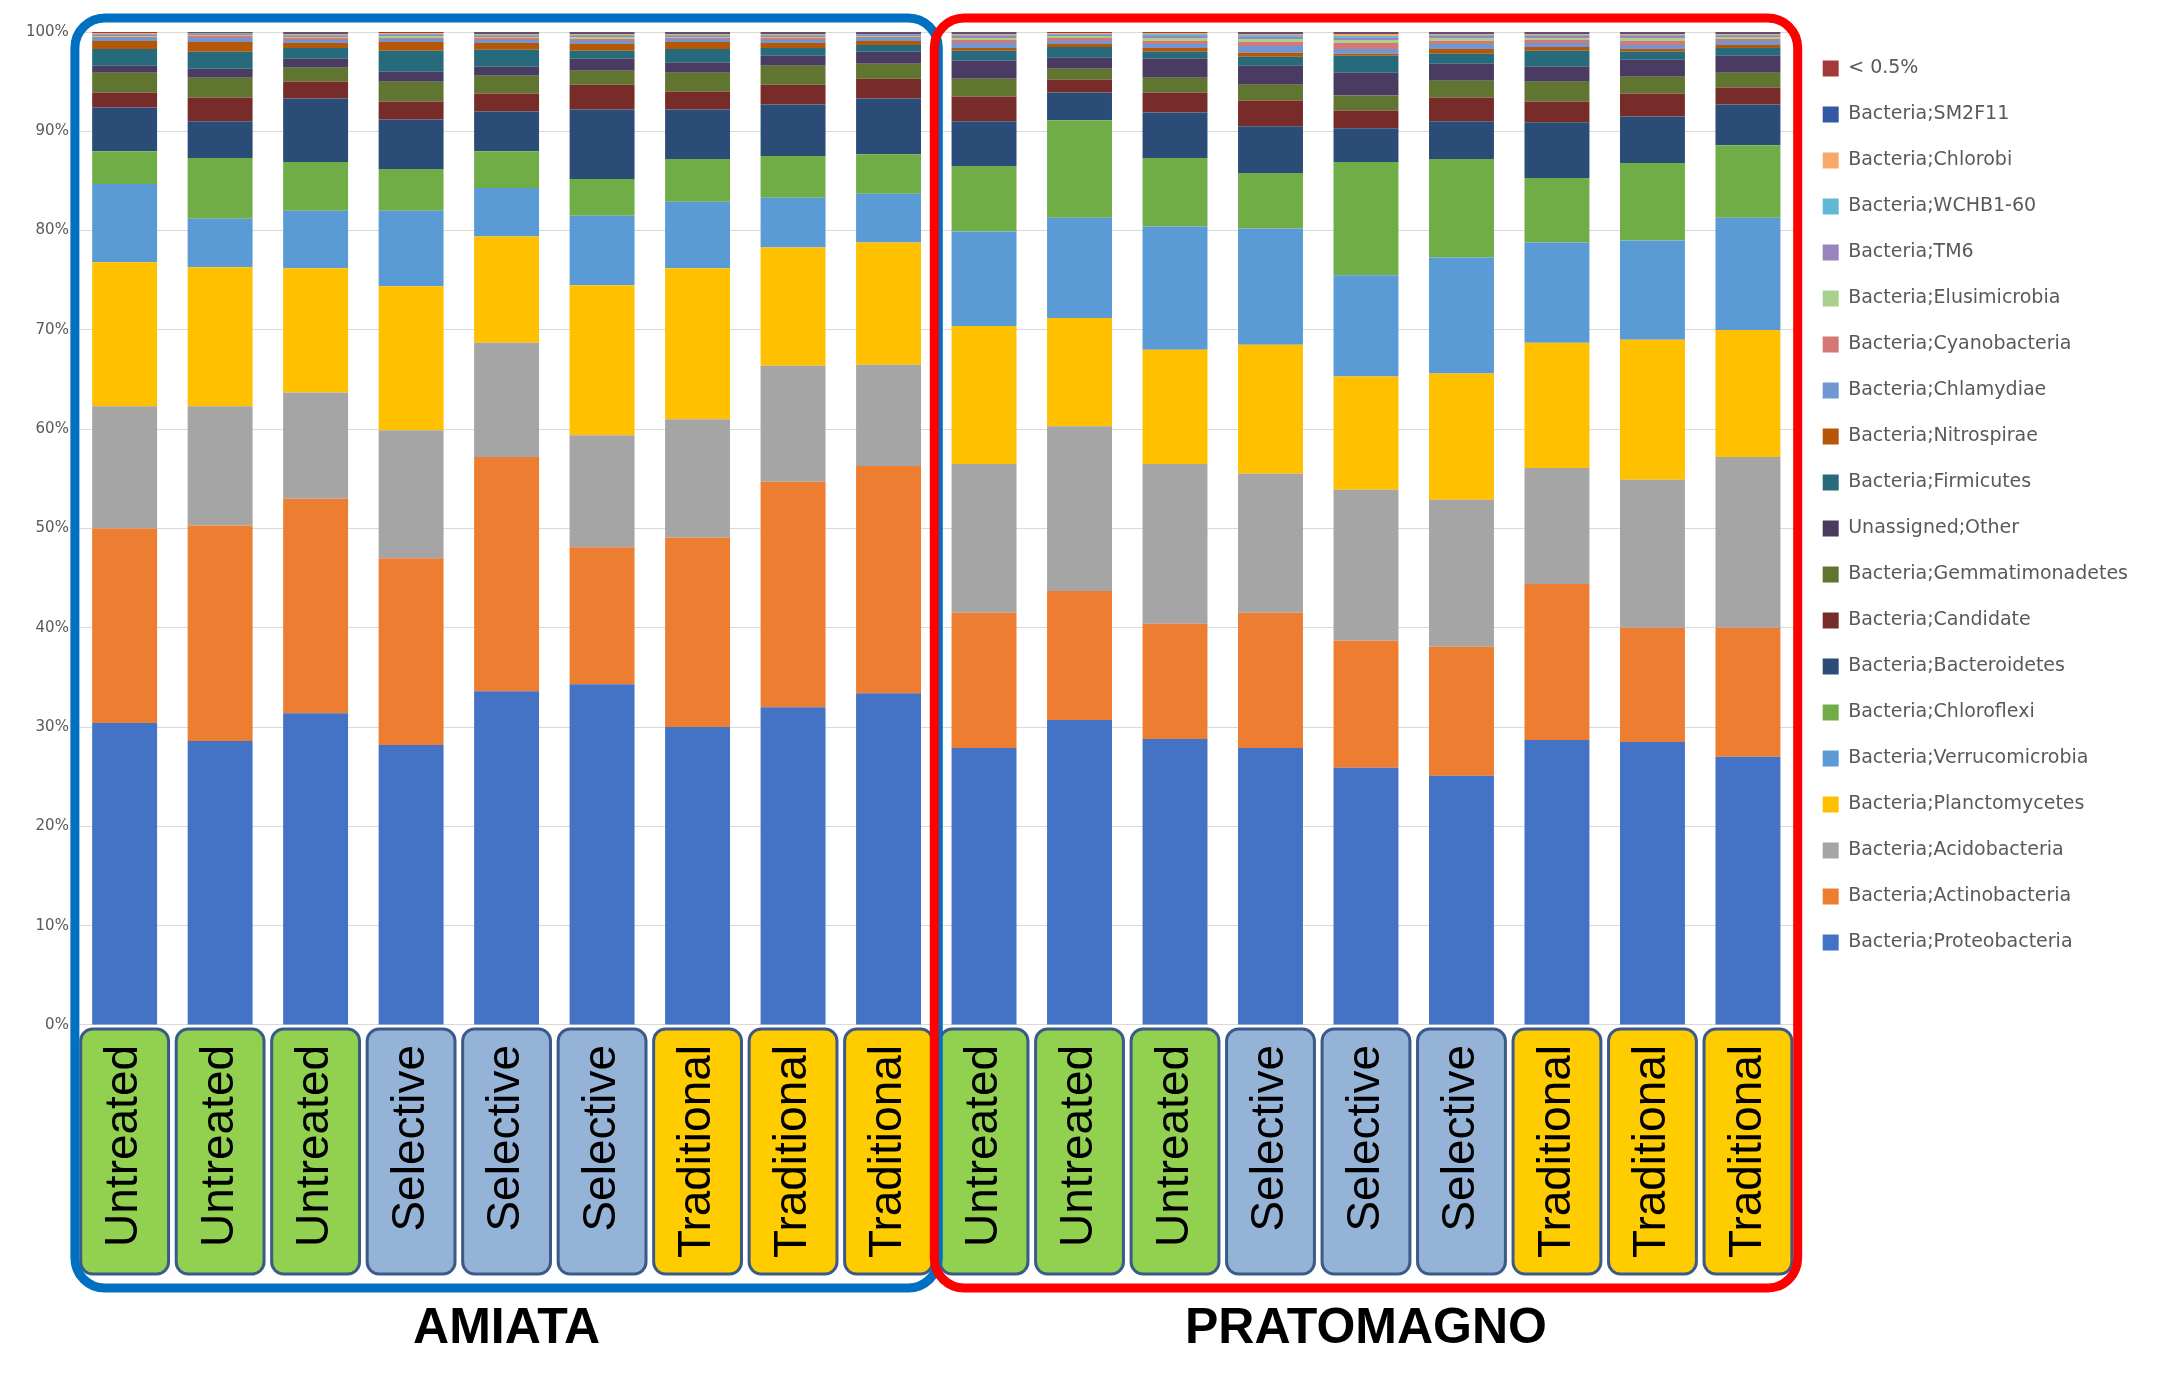 Image resolution: width=2159 pixels, height=1380 pixels. Describe the element at coordinates (1934, 526) in the screenshot. I see `legend-label: Unassigned;Other` at that location.